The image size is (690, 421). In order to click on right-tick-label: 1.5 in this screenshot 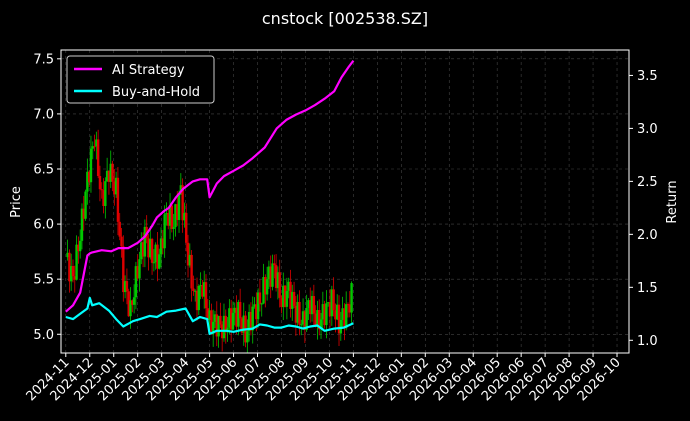, I will do `click(647, 288)`.